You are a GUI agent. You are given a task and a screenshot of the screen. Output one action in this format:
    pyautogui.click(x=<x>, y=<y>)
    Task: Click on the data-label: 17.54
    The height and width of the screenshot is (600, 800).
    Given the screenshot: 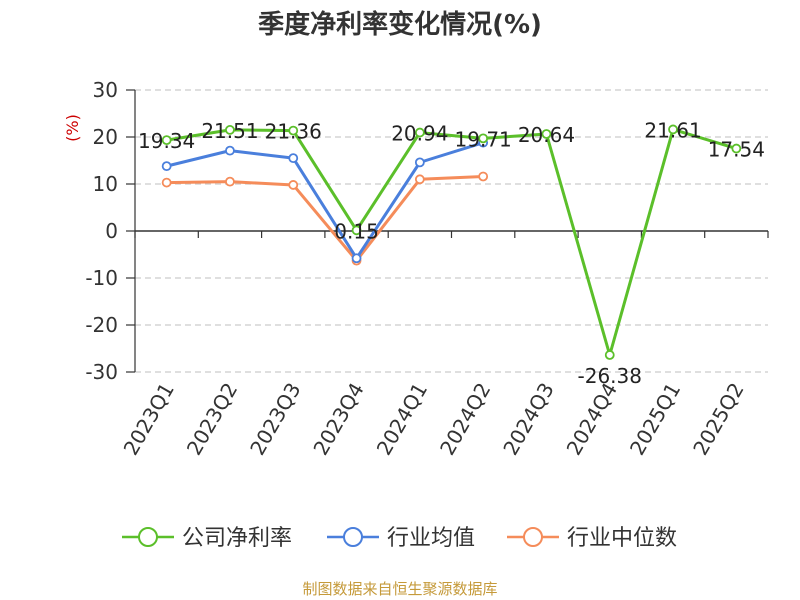 What is the action you would take?
    pyautogui.click(x=736, y=150)
    